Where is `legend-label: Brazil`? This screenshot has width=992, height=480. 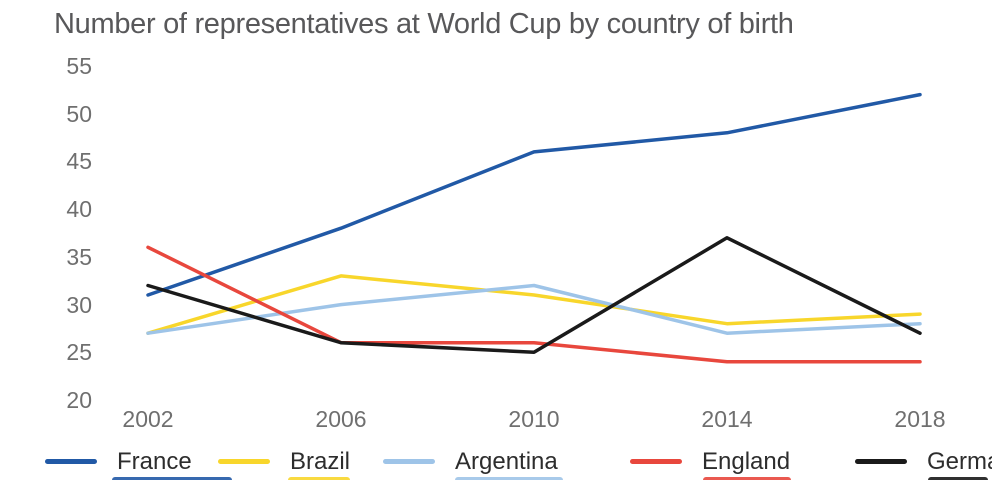
legend-label: Brazil is located at coordinates (320, 461).